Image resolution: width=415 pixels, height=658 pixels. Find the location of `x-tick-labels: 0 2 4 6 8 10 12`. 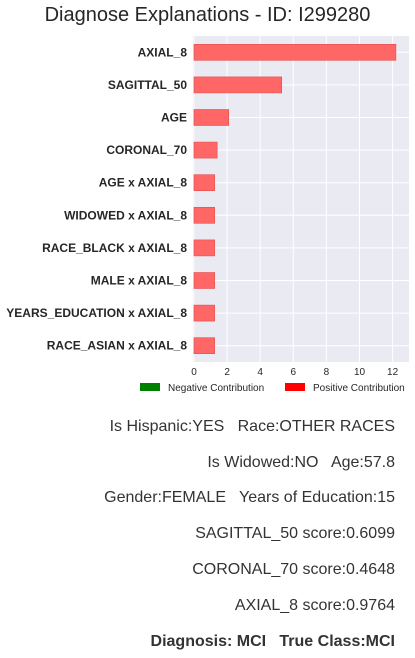

x-tick-labels: 0 2 4 6 8 10 12 is located at coordinates (294, 372).